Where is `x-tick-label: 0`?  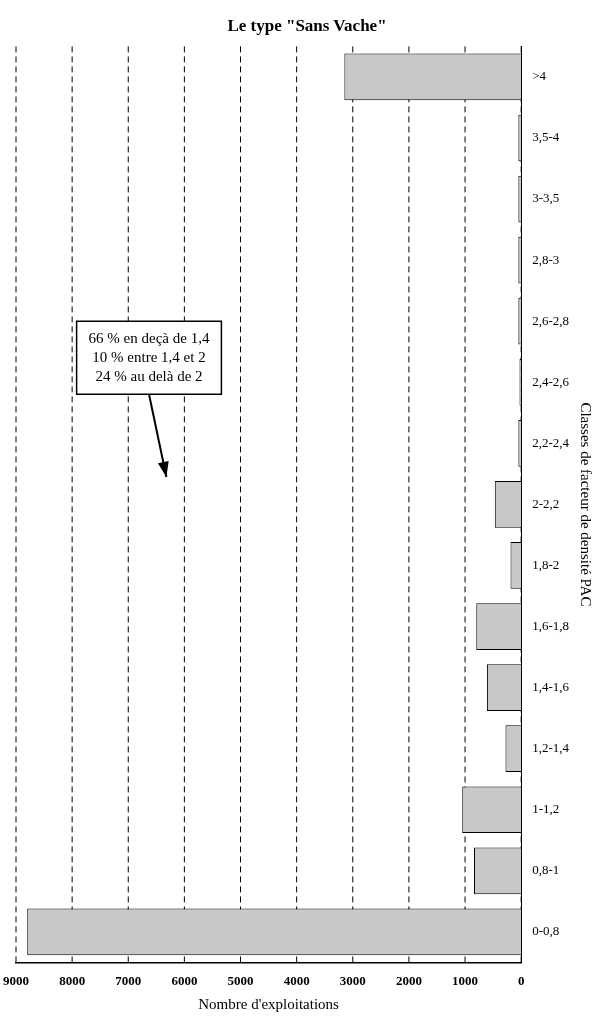 x-tick-label: 0 is located at coordinates (521, 980).